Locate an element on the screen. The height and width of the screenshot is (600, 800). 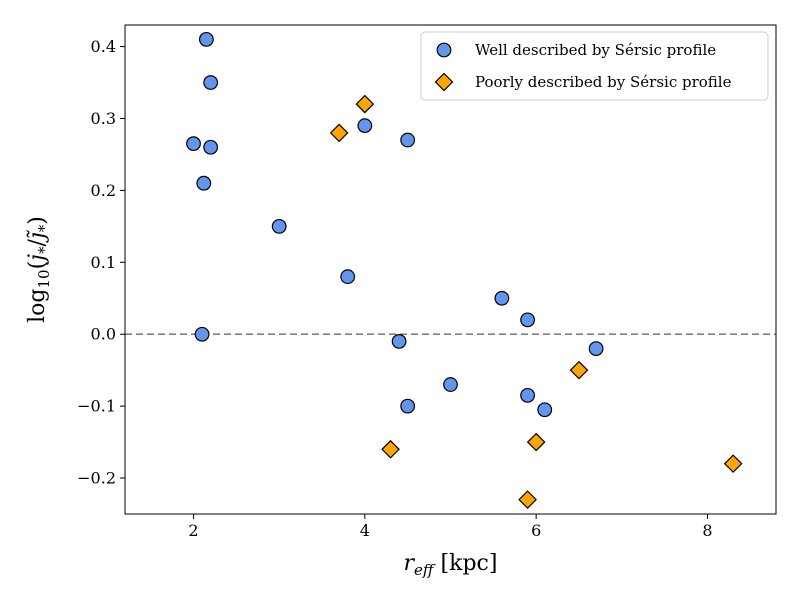
y-tick-label: 0.1 is located at coordinates (103, 262).